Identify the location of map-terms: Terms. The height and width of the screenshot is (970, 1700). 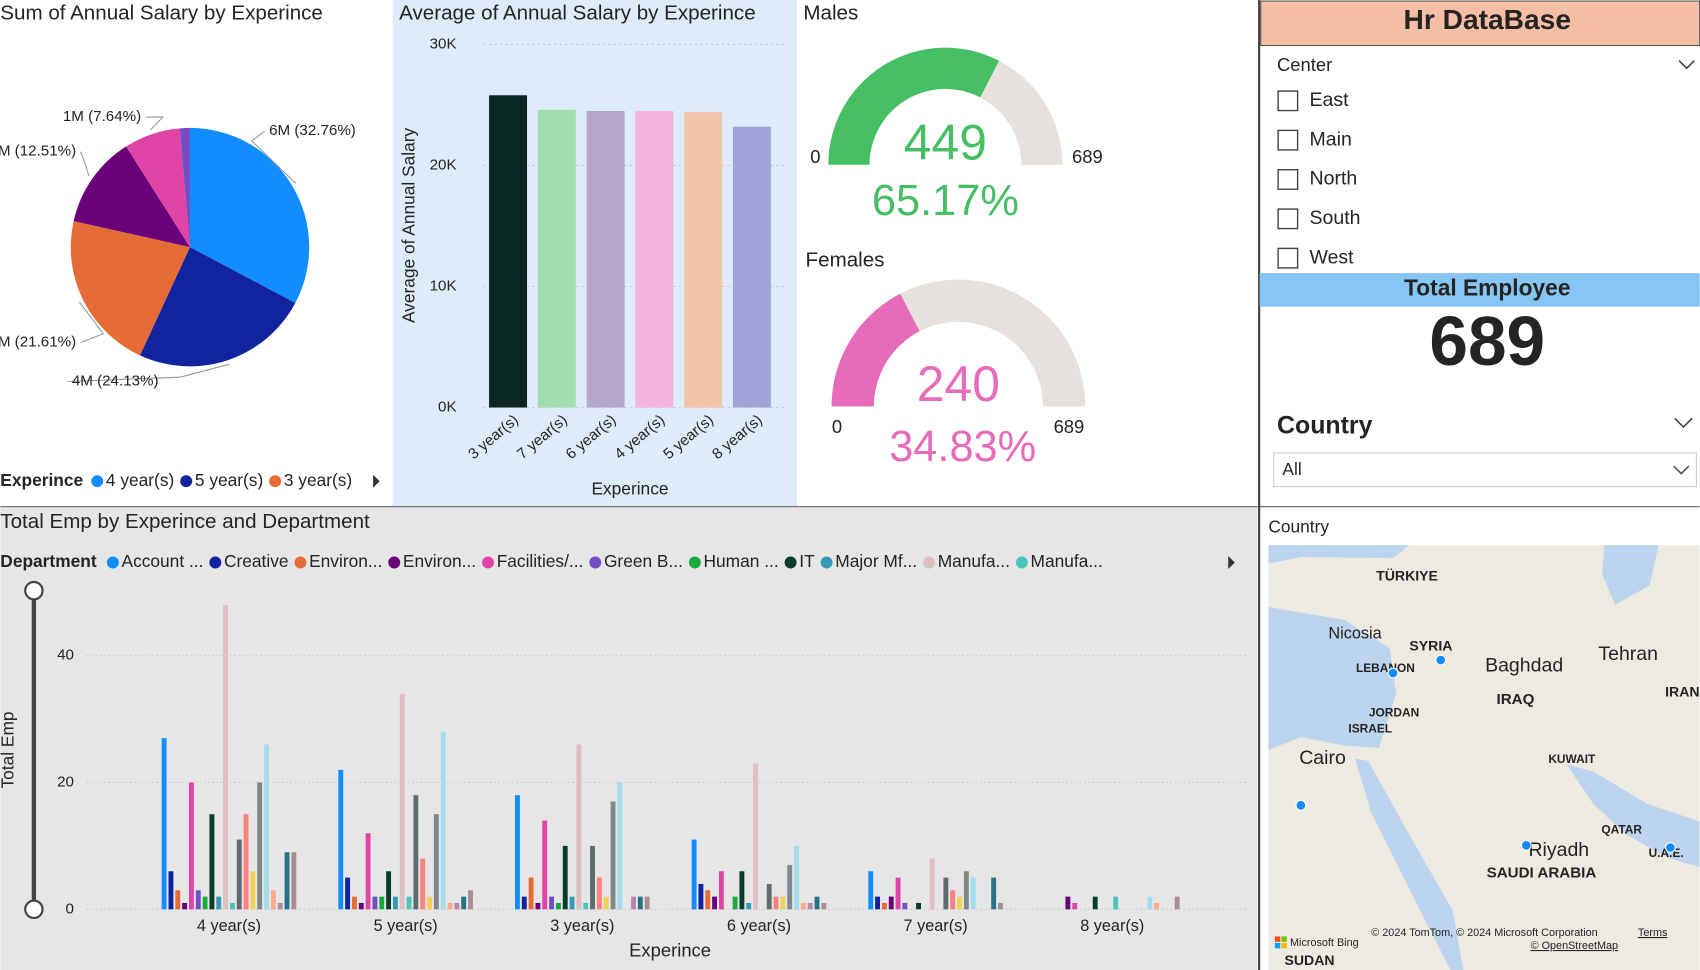
(1653, 933).